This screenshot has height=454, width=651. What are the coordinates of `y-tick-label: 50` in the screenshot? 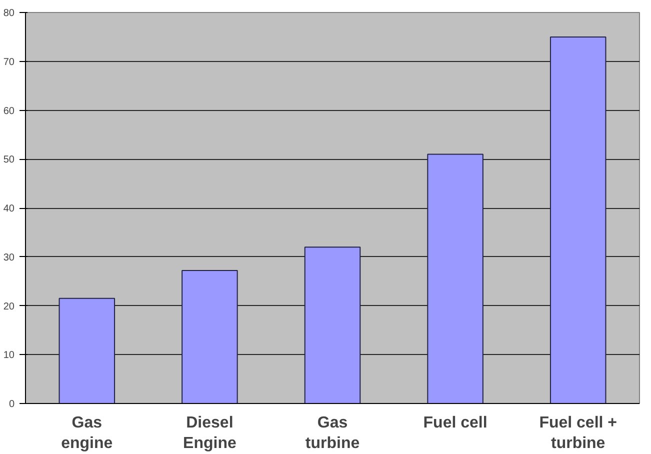 It's located at (9, 160).